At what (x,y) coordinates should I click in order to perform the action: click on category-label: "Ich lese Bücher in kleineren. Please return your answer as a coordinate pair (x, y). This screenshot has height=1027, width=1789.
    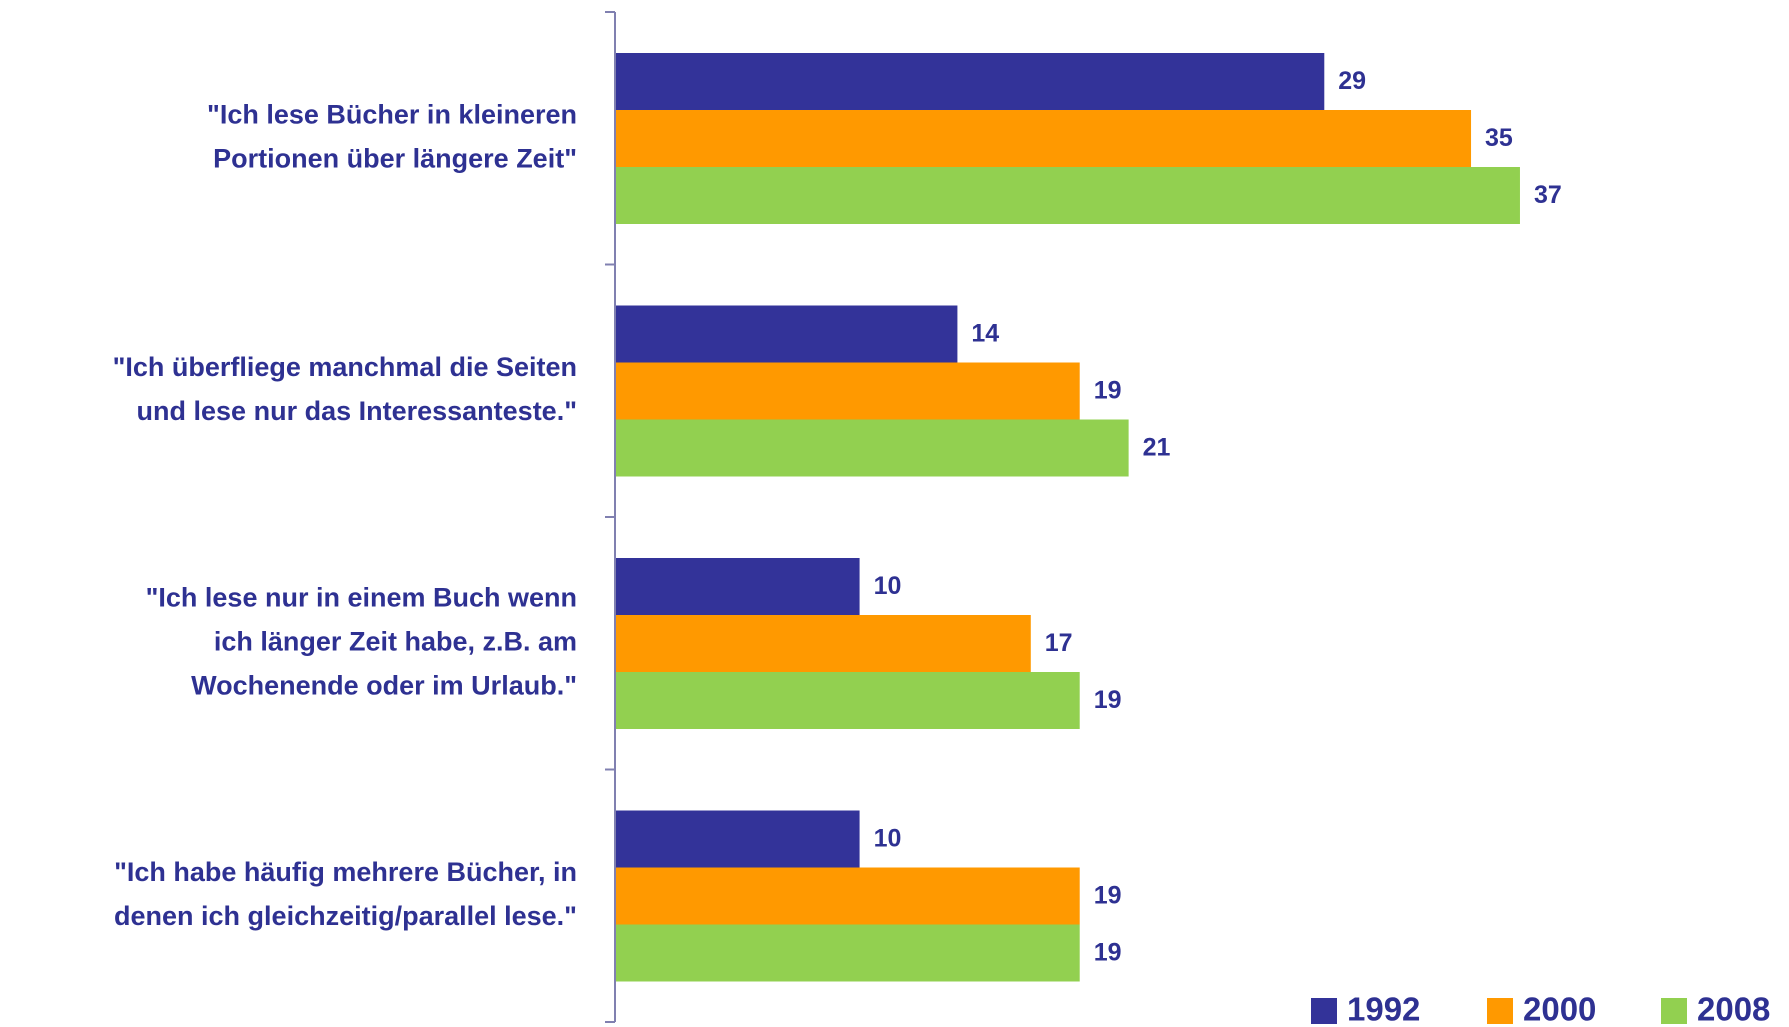
    Looking at the image, I should click on (392, 114).